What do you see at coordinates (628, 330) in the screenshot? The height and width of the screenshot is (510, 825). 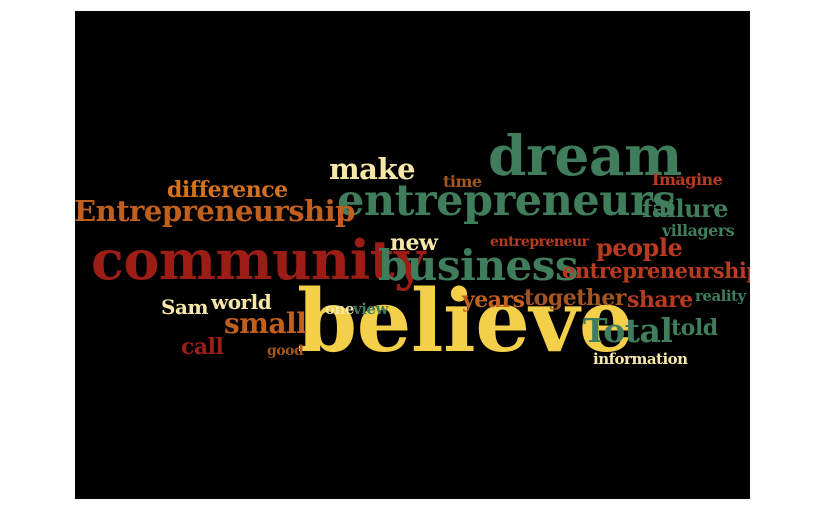 I see `word-total: Total` at bounding box center [628, 330].